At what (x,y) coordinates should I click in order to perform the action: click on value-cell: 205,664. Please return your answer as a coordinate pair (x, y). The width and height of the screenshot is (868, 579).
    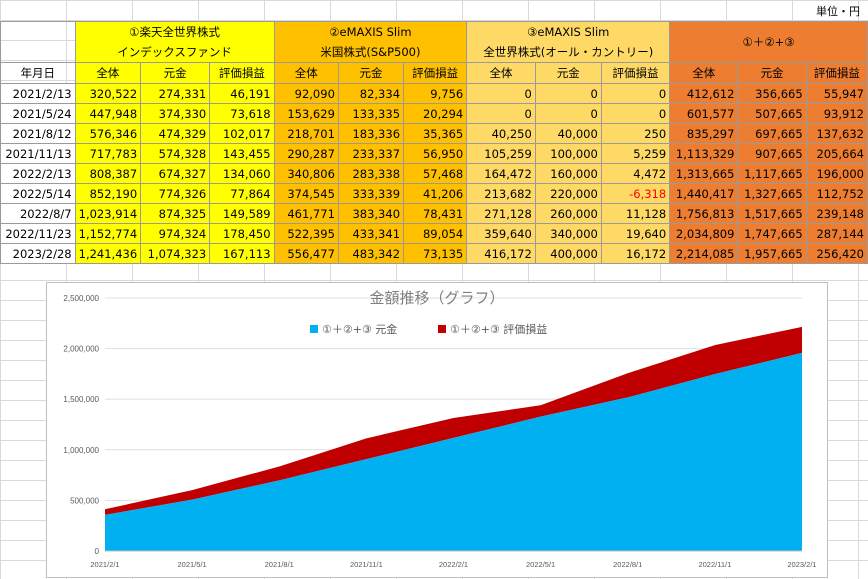
    Looking at the image, I should click on (836, 153).